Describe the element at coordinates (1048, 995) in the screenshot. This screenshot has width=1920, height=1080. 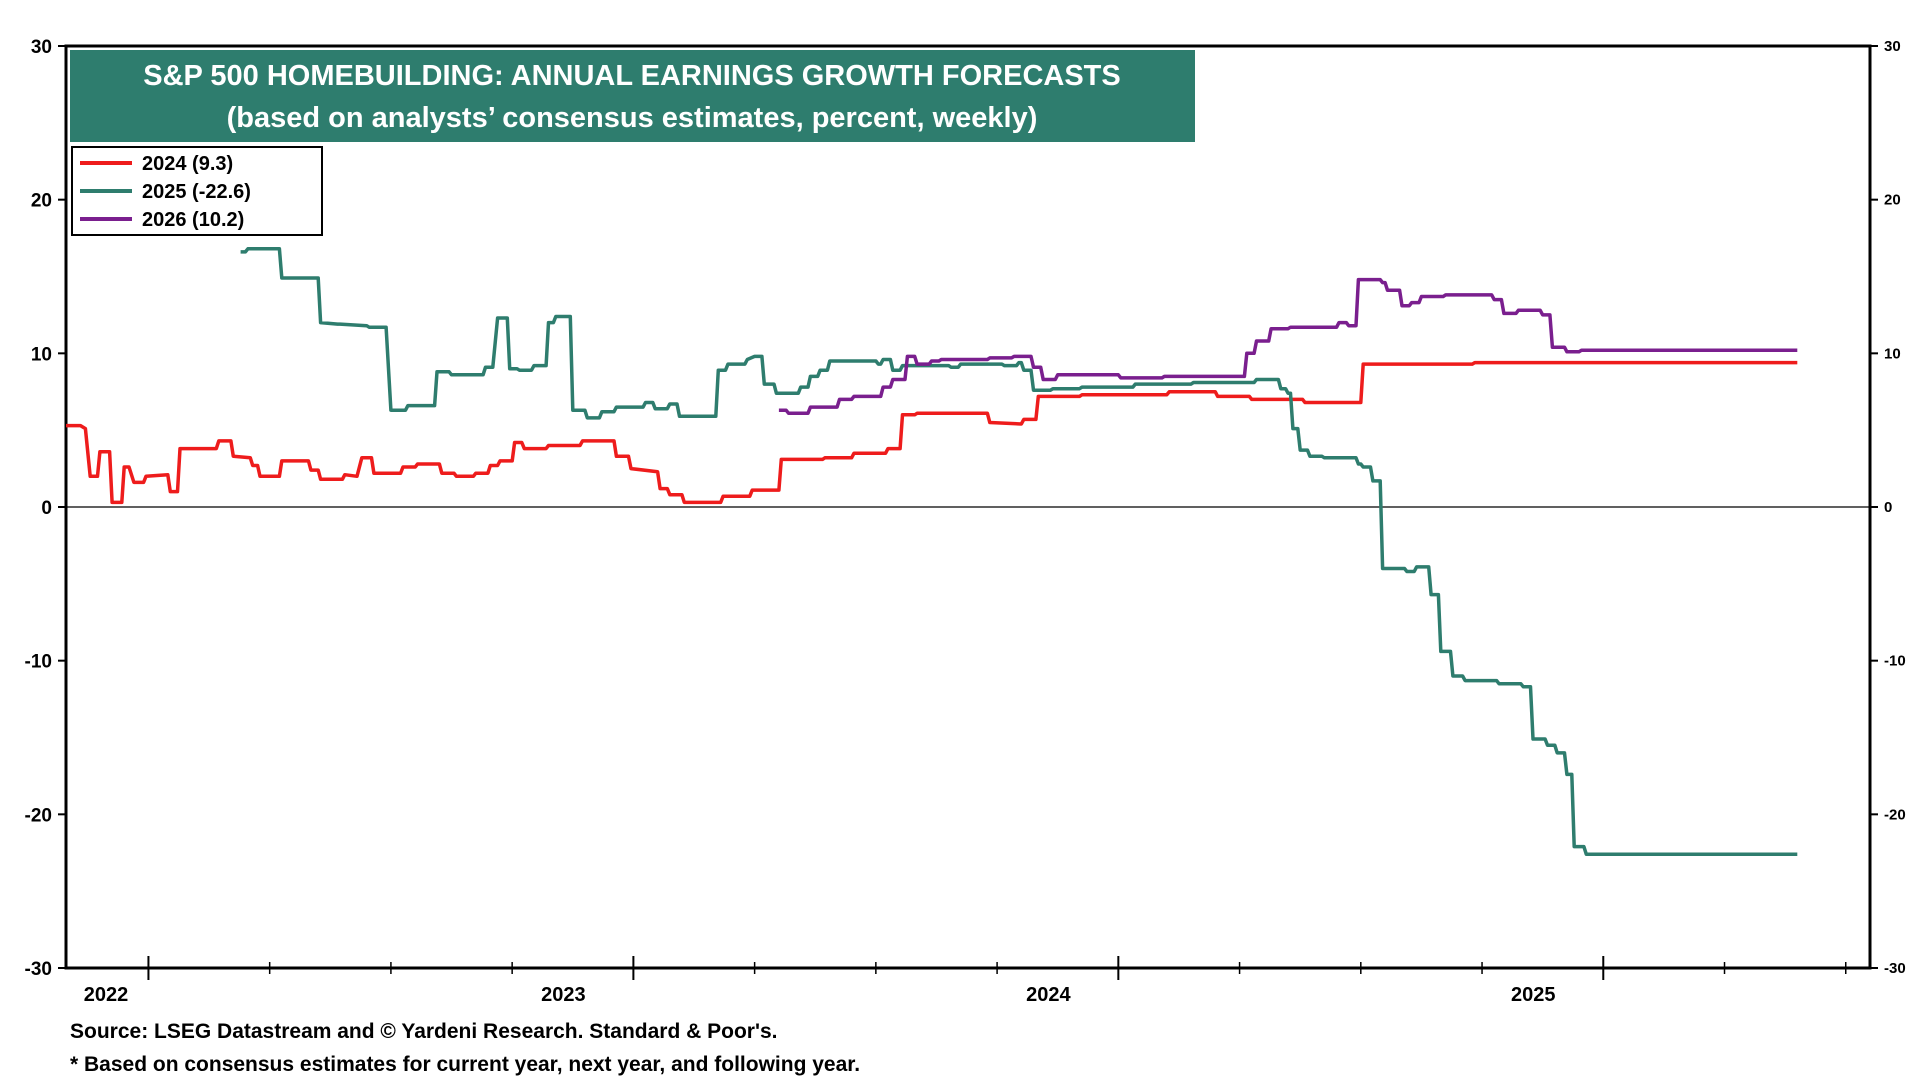
I see `x-year-label: 2024` at that location.